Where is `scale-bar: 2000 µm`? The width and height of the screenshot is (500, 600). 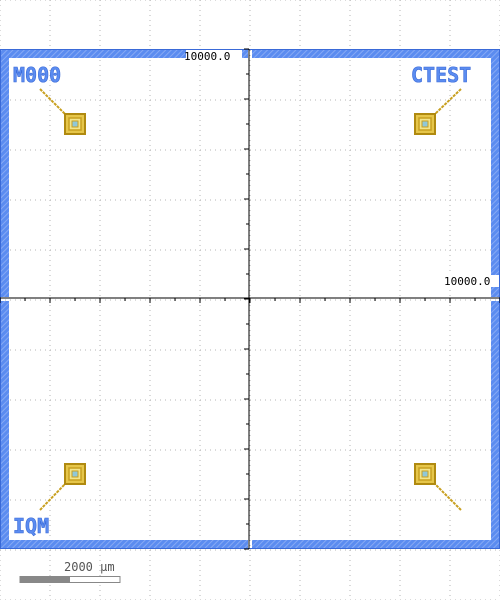 scale-bar: 2000 µm is located at coordinates (70, 571).